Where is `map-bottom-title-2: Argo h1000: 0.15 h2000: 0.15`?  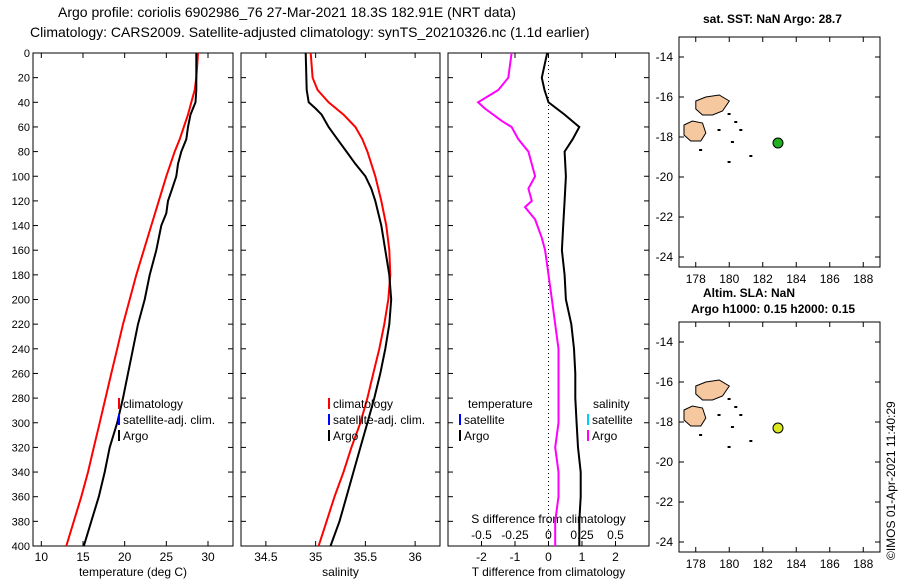
map-bottom-title-2: Argo h1000: 0.15 h2000: 0.15 is located at coordinates (773, 309).